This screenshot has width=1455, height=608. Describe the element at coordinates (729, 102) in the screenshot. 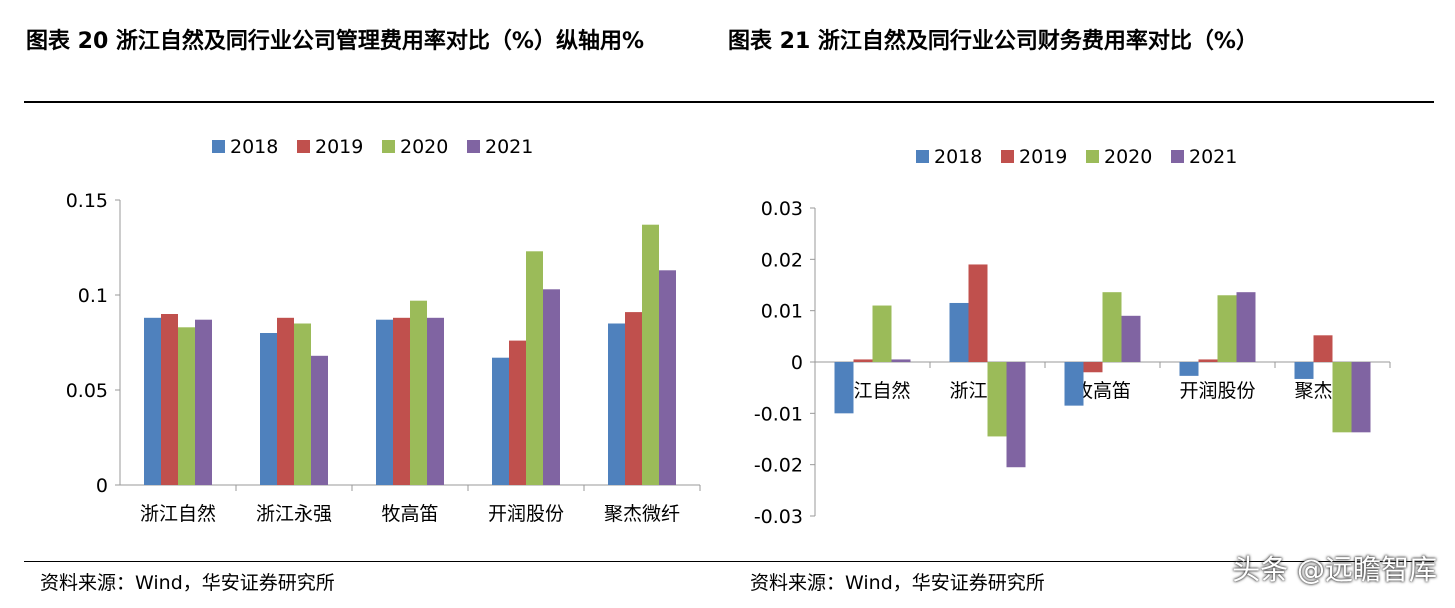

I see `top-divider` at that location.